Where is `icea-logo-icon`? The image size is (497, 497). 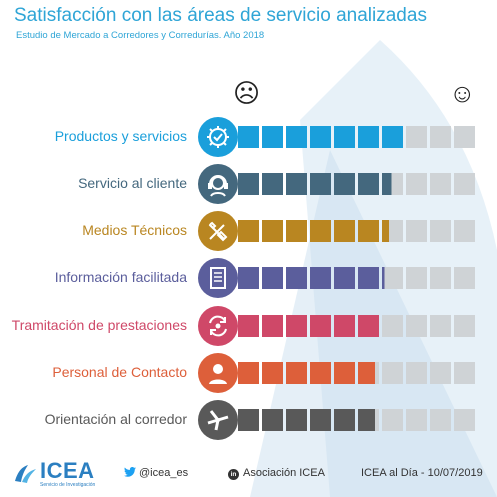
icea-logo-icon is located at coordinates (25, 474).